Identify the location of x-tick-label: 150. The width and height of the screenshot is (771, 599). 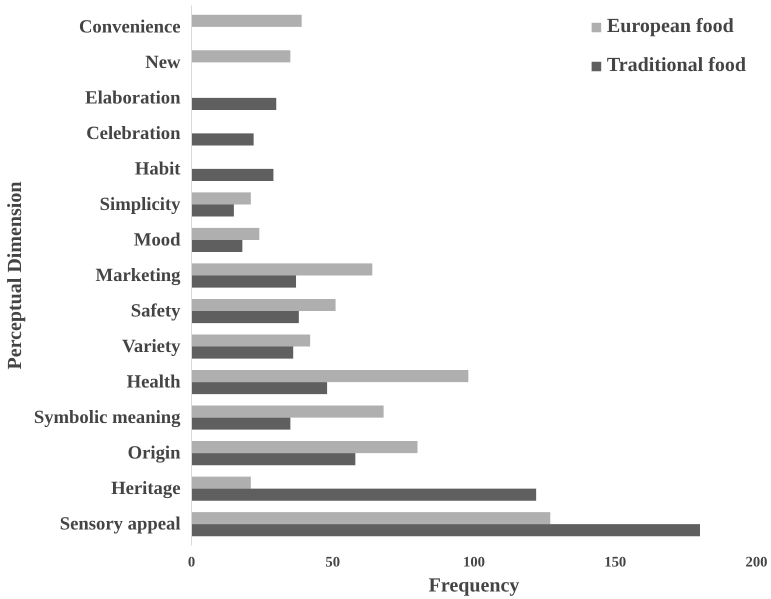
(615, 562).